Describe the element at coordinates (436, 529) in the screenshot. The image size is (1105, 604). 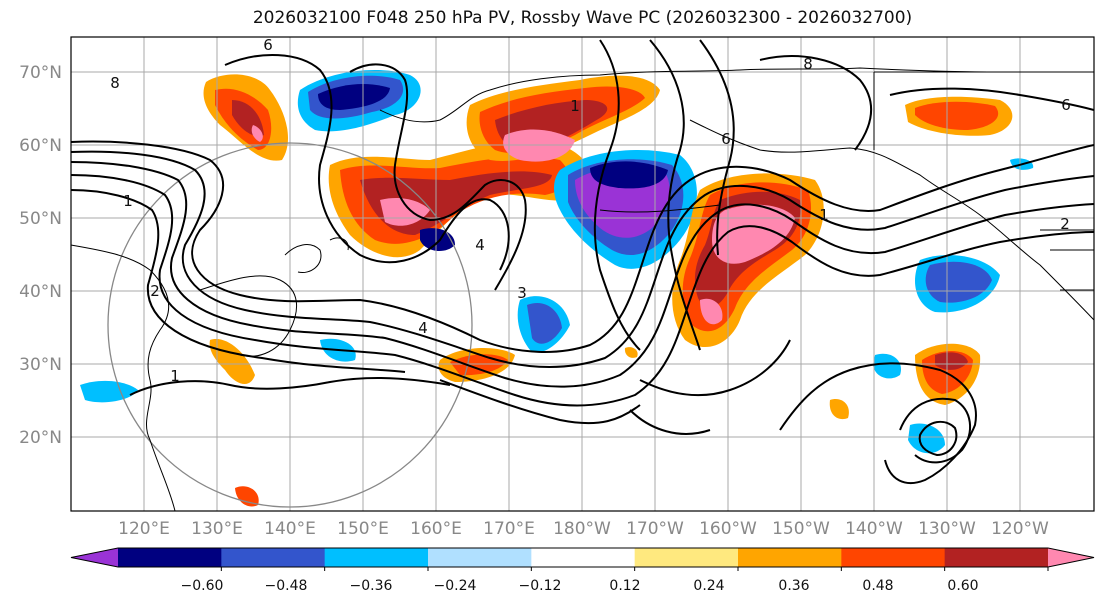
I see `lon-label: 160°E` at that location.